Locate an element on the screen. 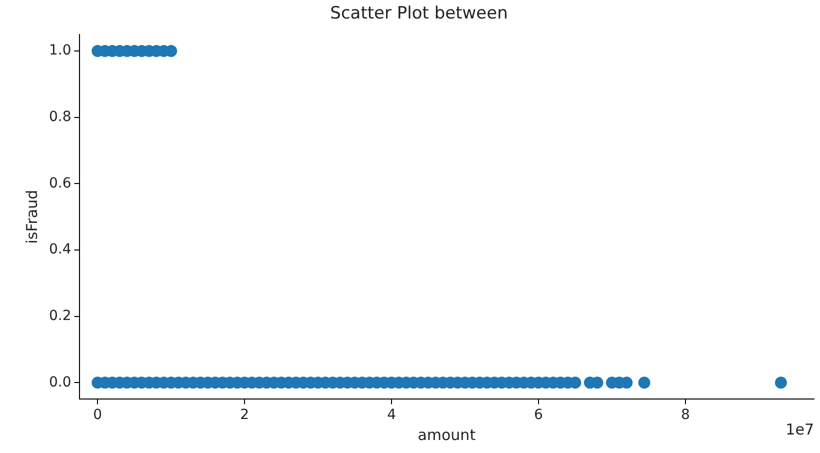 This screenshot has height=453, width=820. x-axis-title: amount is located at coordinates (447, 435).